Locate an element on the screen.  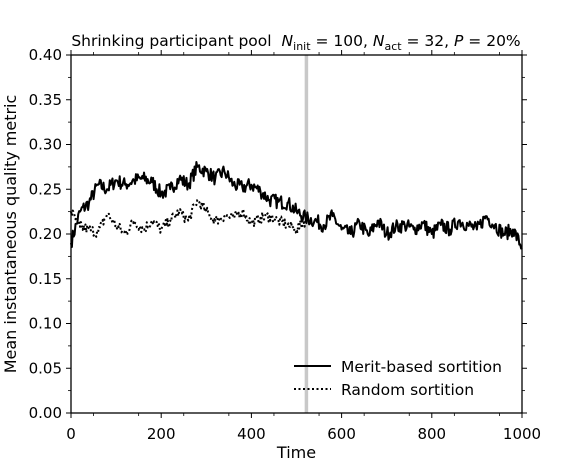
y-tick-label: 0.05 is located at coordinates (45, 368).